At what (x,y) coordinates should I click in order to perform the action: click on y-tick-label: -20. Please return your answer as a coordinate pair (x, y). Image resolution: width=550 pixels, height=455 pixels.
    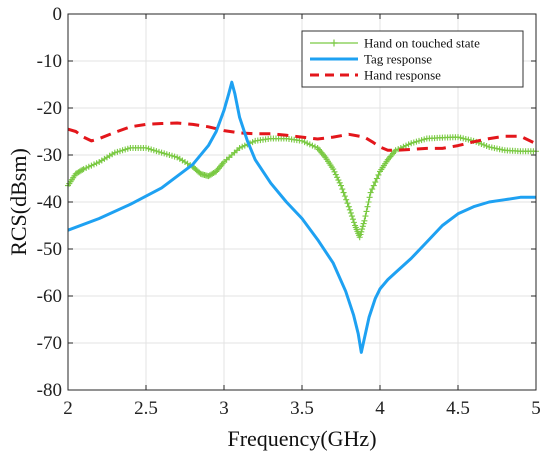
    Looking at the image, I should click on (49, 108).